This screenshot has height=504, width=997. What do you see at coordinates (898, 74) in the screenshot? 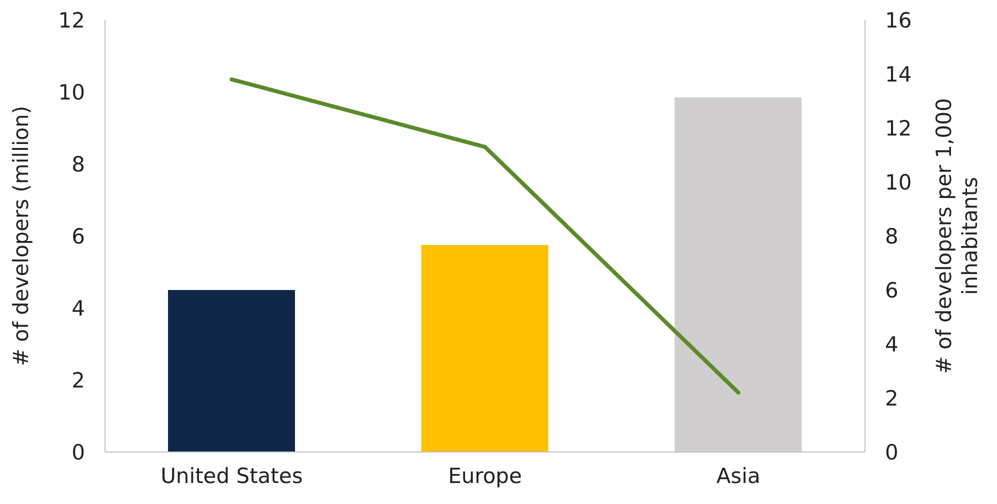
I see `y2-tick-label: 14` at bounding box center [898, 74].